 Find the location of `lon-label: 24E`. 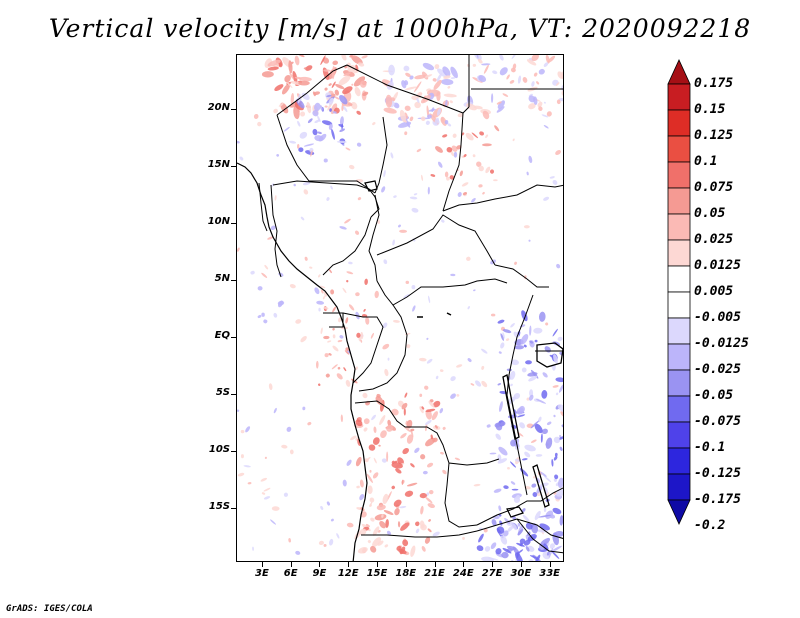

lon-label: 24E is located at coordinates (463, 573).